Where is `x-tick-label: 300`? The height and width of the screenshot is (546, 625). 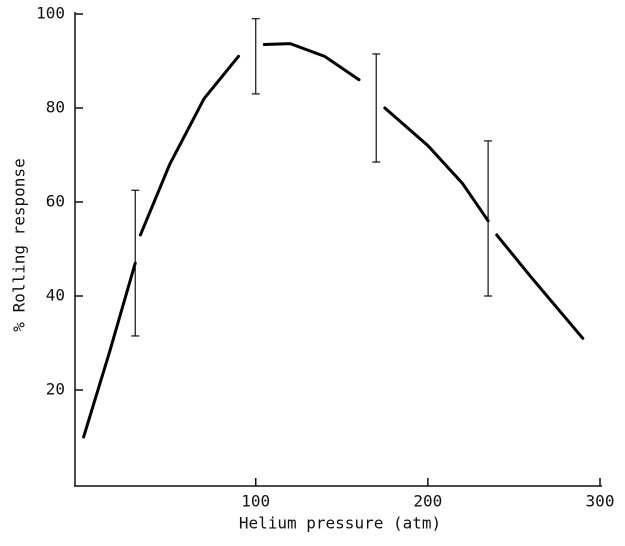
x-tick-label: 300 is located at coordinates (600, 501).